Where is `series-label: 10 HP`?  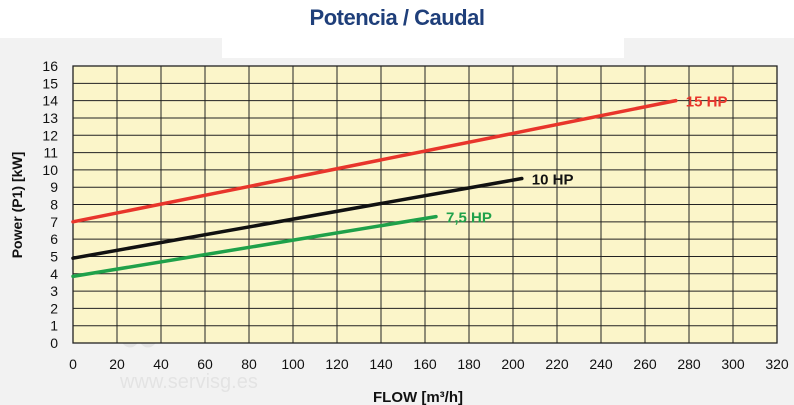
series-label: 10 HP is located at coordinates (553, 180).